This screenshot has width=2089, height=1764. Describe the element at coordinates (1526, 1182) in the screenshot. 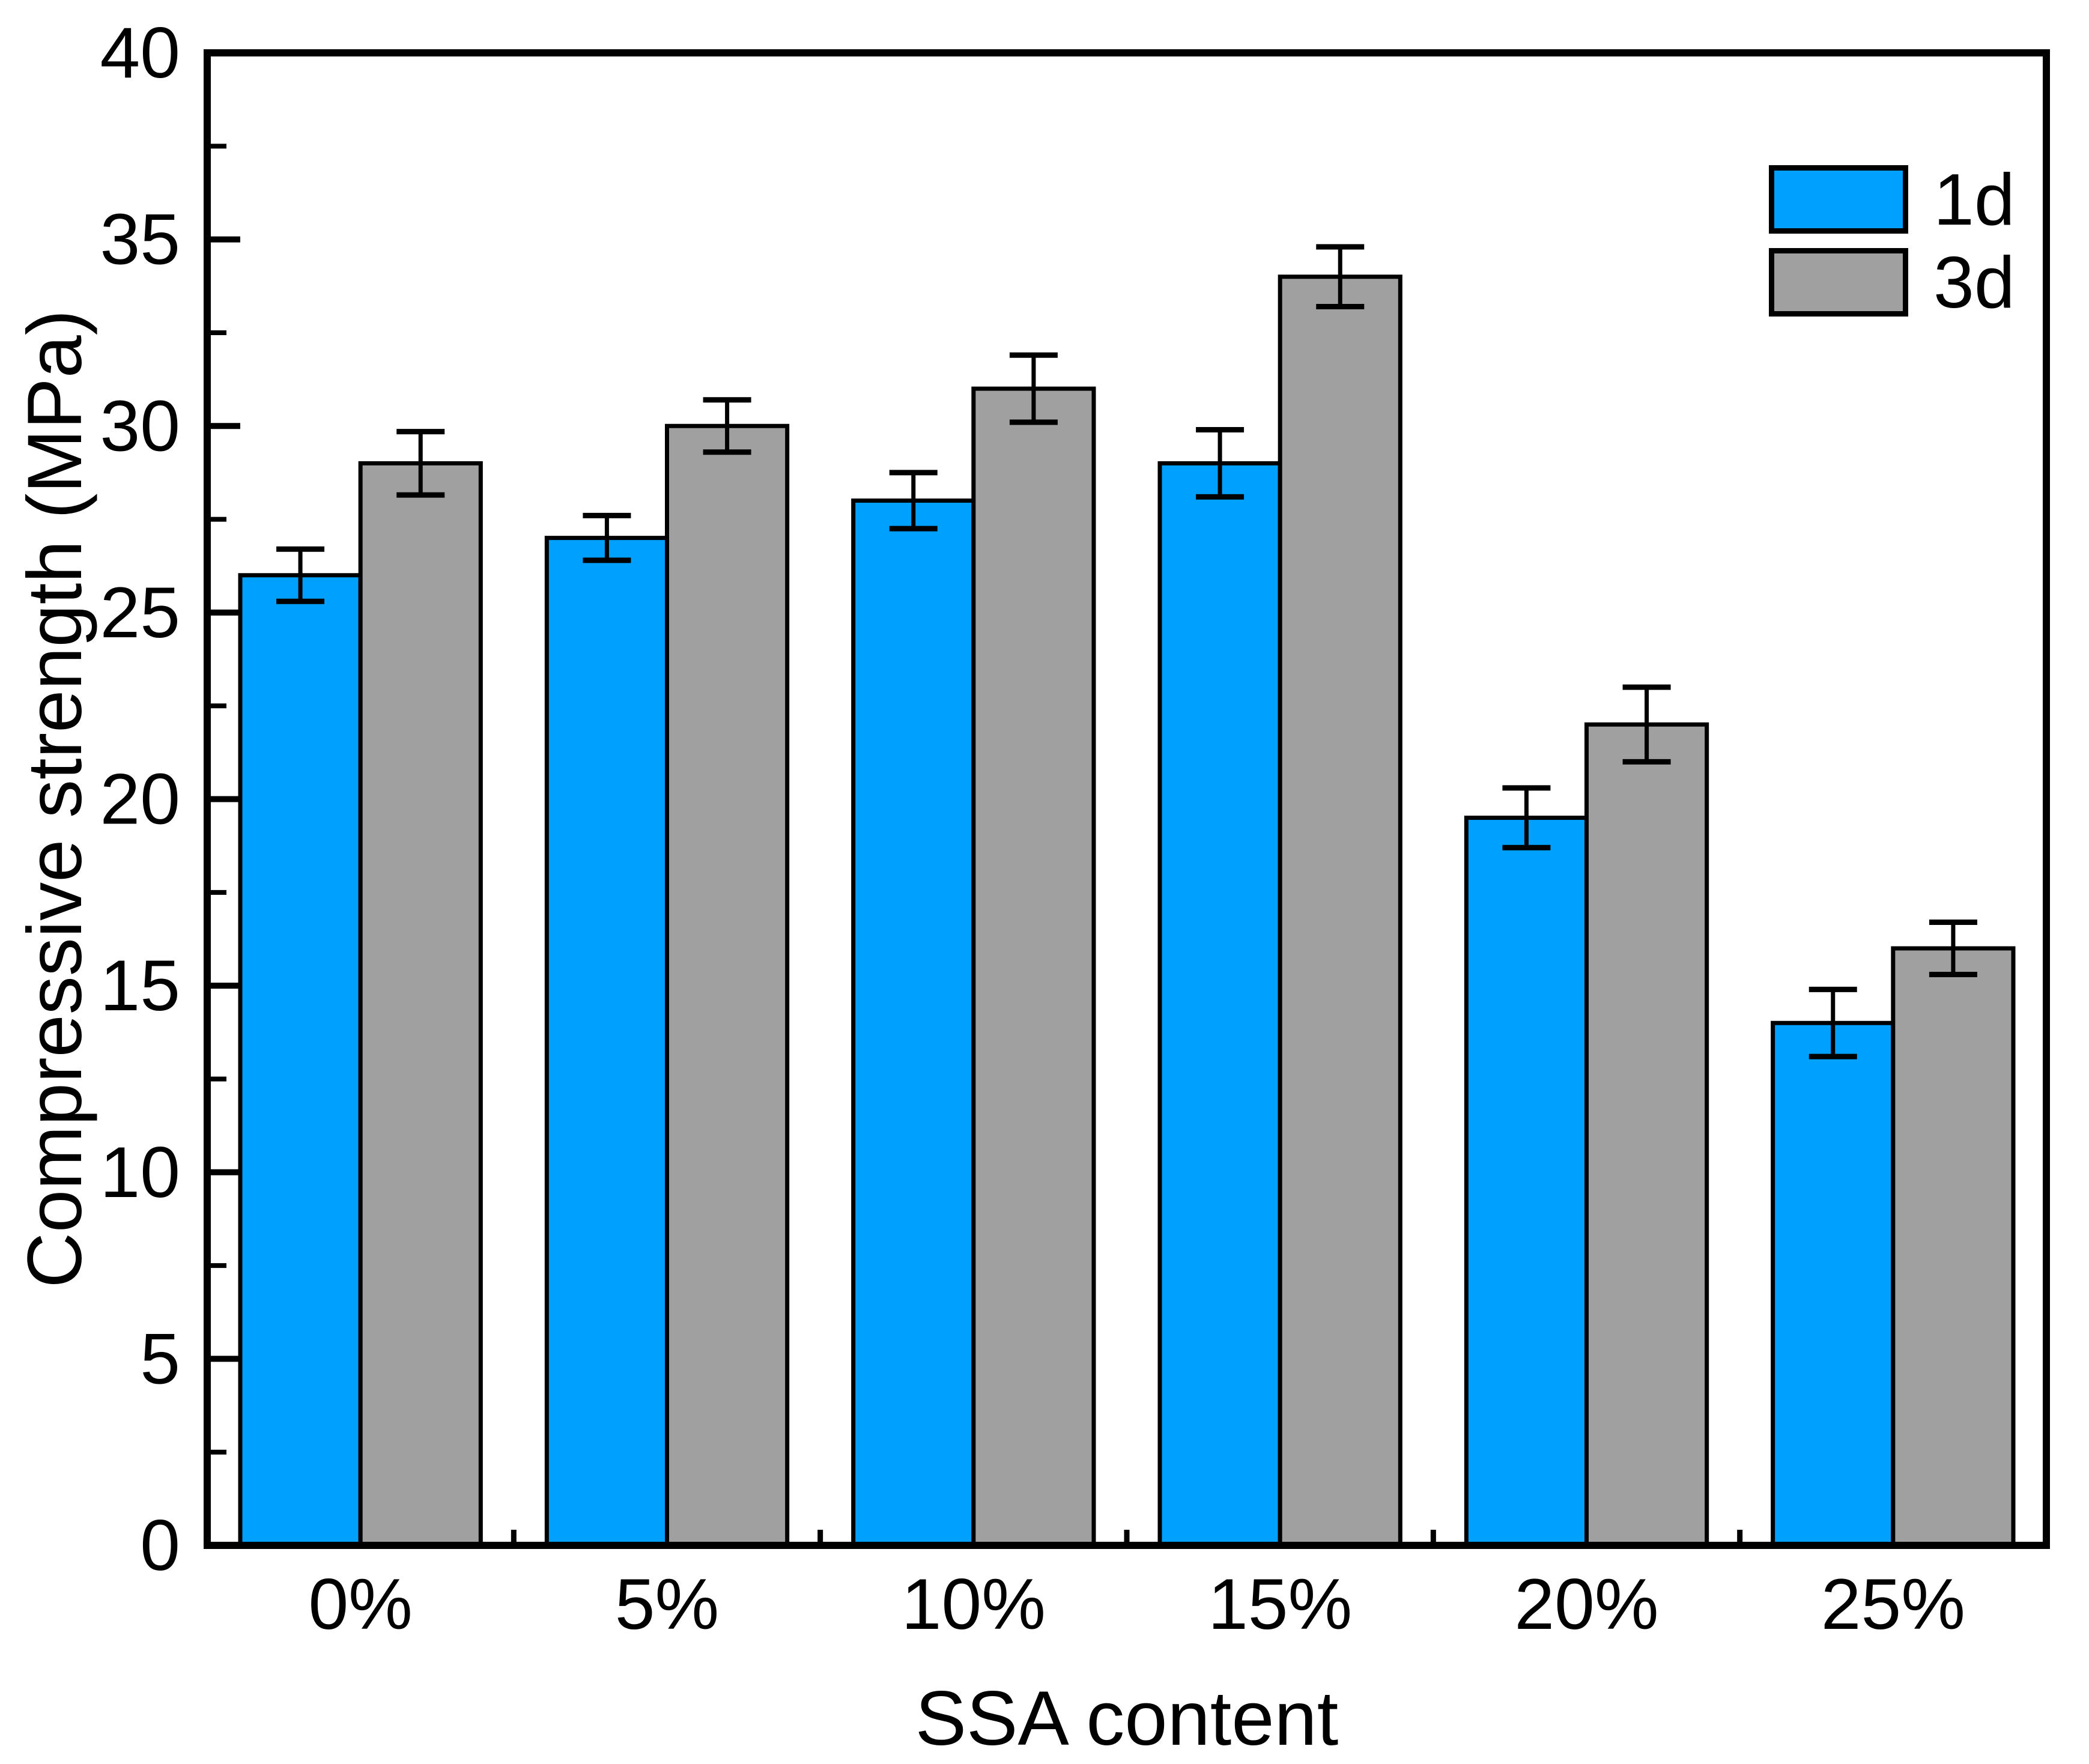

I see `bar-1d-20%` at that location.